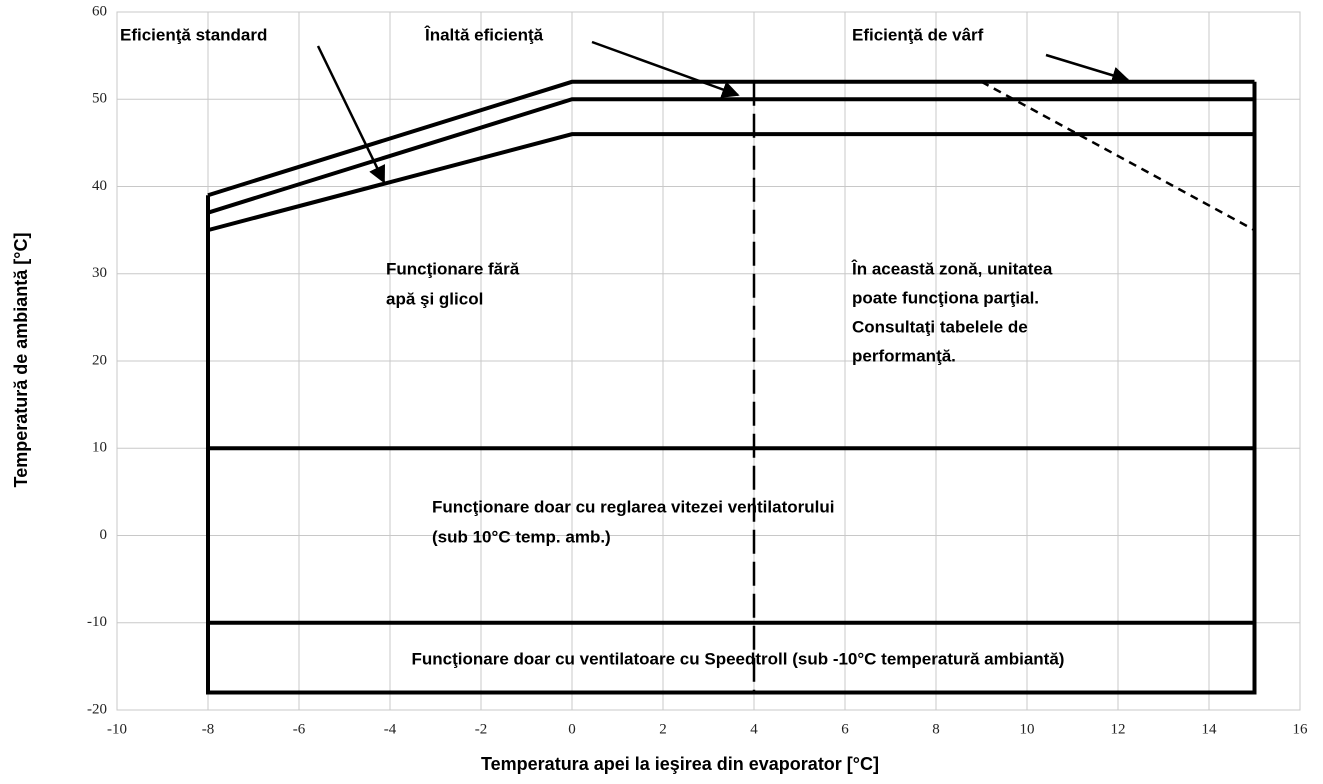  Describe the element at coordinates (663, 729) in the screenshot. I see `x-tick-label: 2` at that location.